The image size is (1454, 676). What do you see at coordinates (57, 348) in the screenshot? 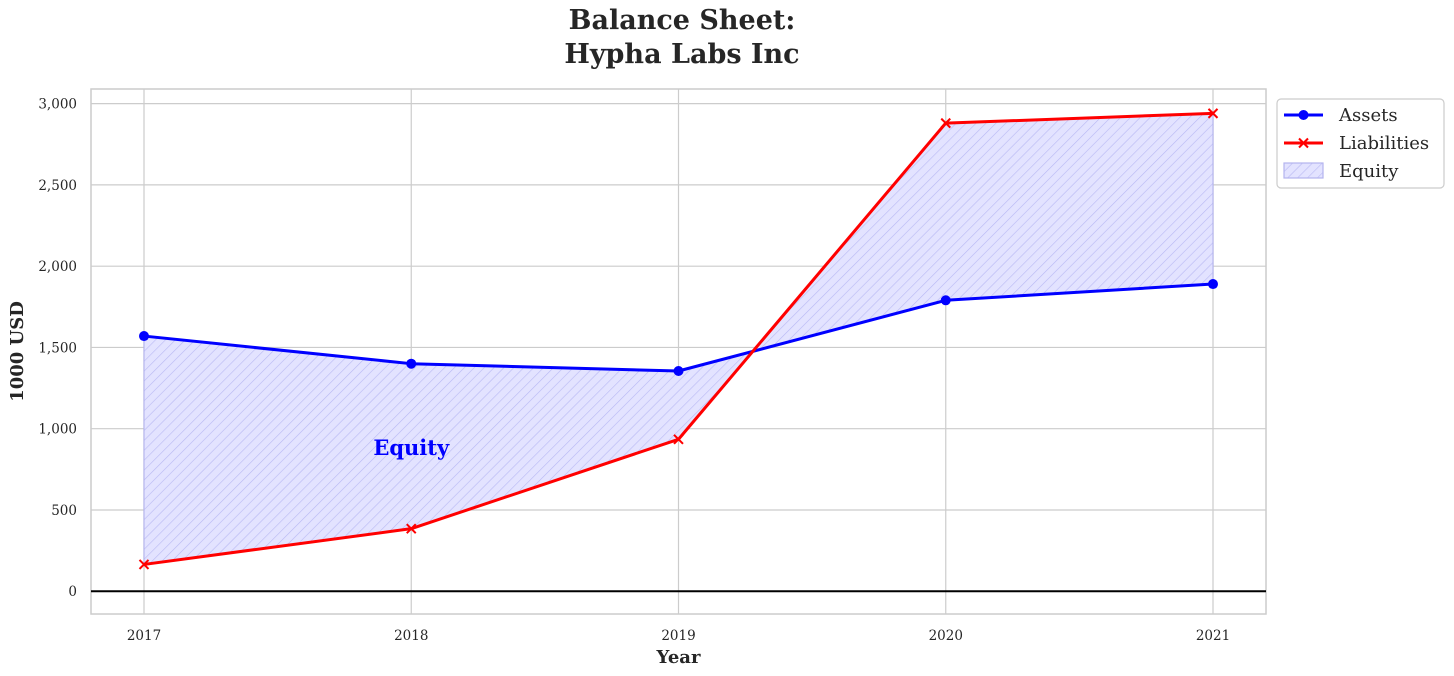
I see `y-tick-label: 1,500` at bounding box center [57, 348].